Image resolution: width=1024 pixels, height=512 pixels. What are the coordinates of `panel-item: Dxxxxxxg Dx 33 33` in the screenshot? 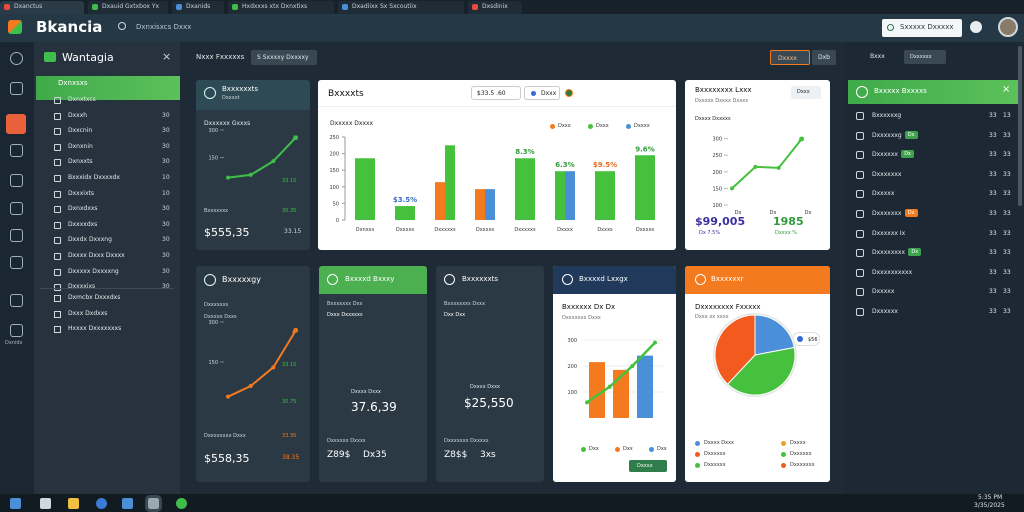 It's located at (932, 137).